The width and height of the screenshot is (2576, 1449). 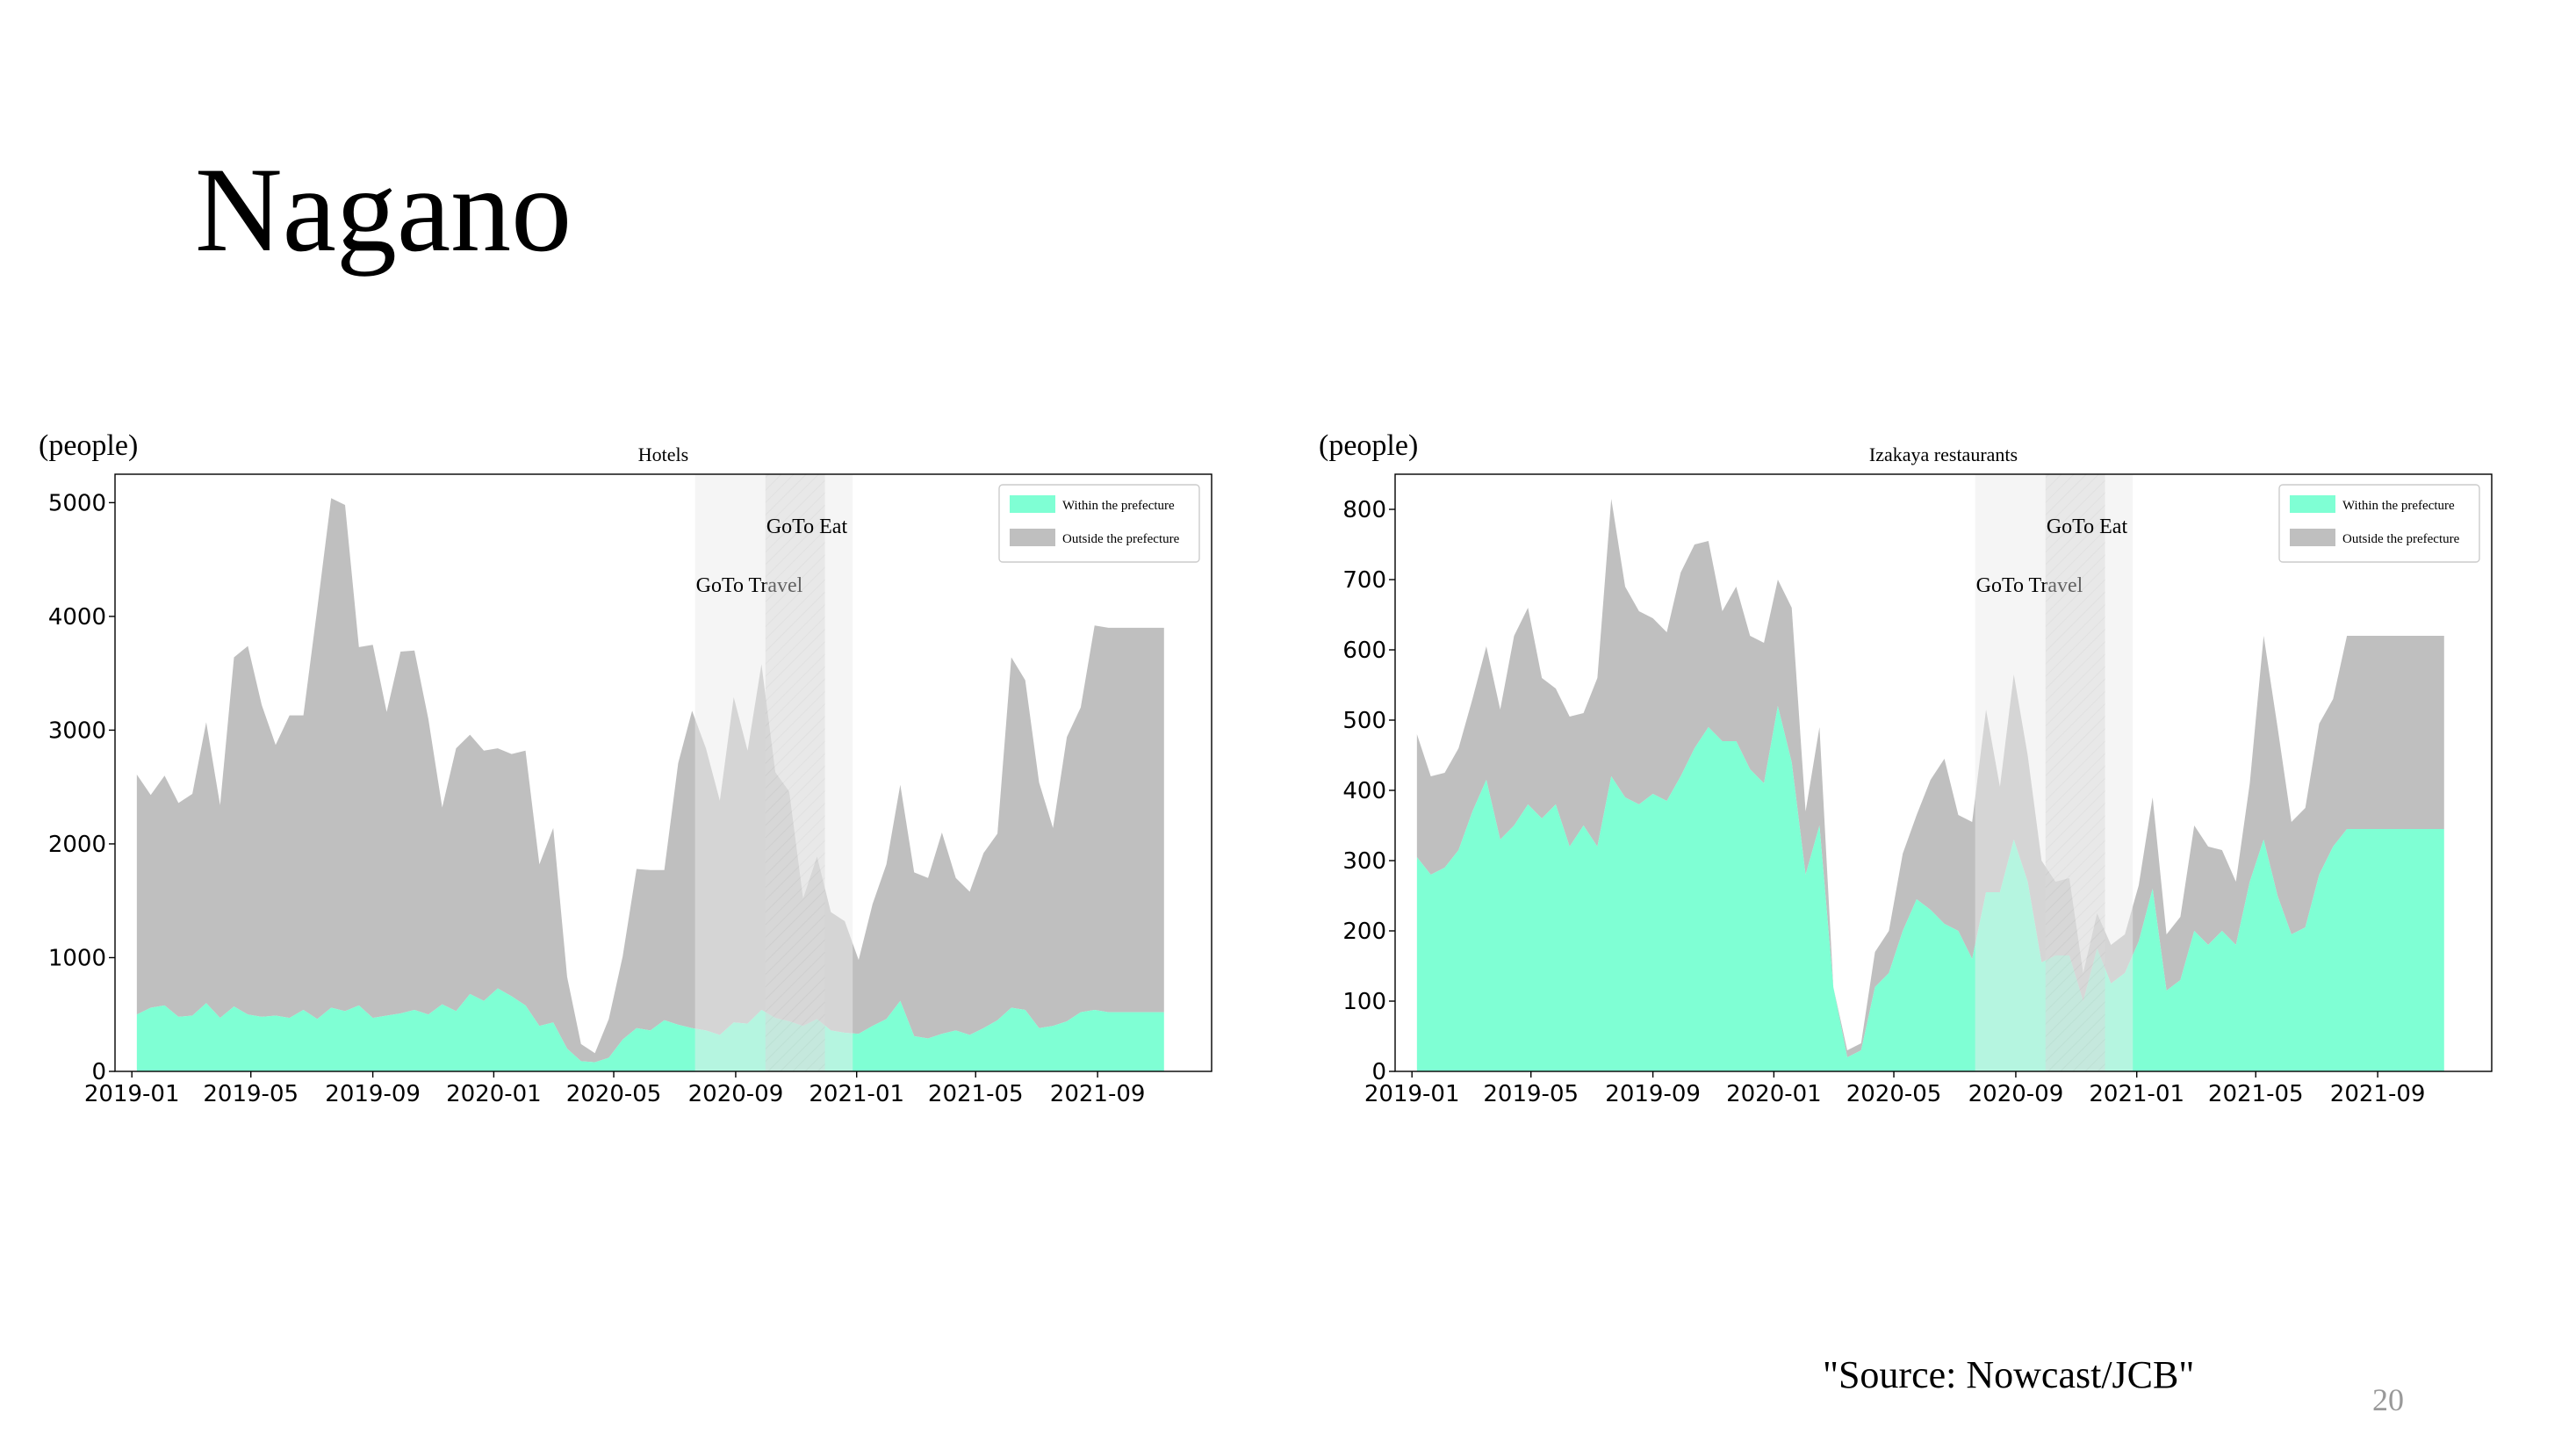 What do you see at coordinates (77, 617) in the screenshot?
I see `y-tick-label: 4000` at bounding box center [77, 617].